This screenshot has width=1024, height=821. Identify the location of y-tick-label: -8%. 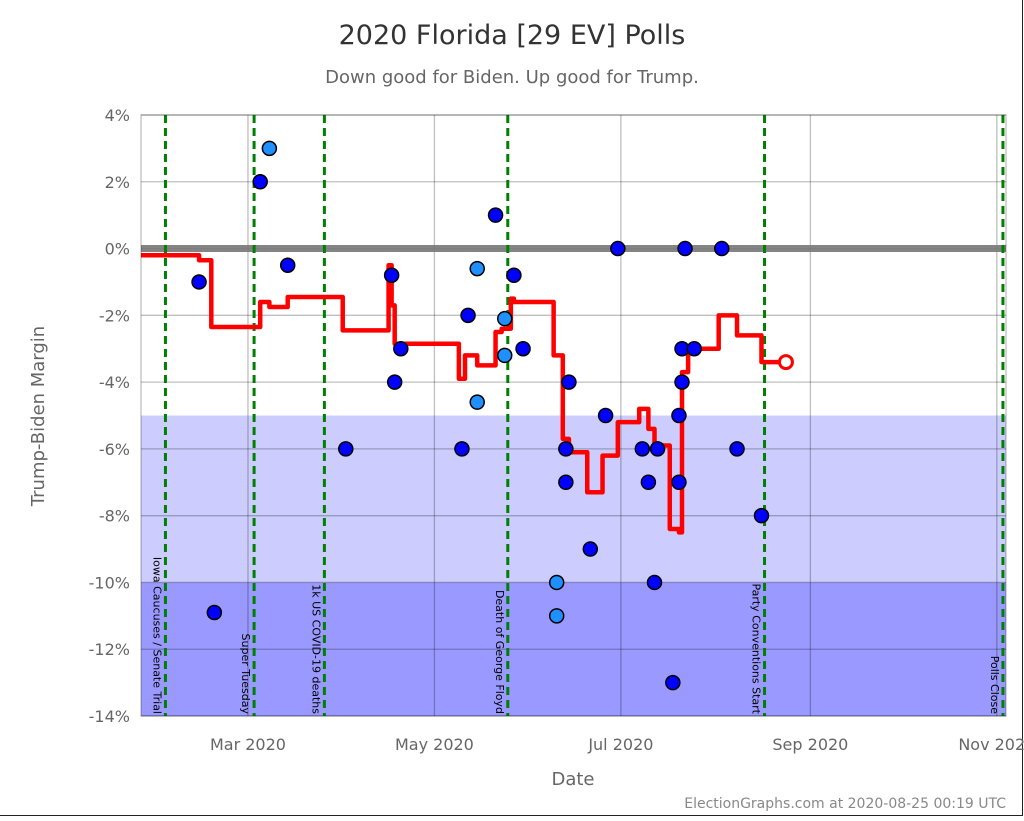
(114, 516).